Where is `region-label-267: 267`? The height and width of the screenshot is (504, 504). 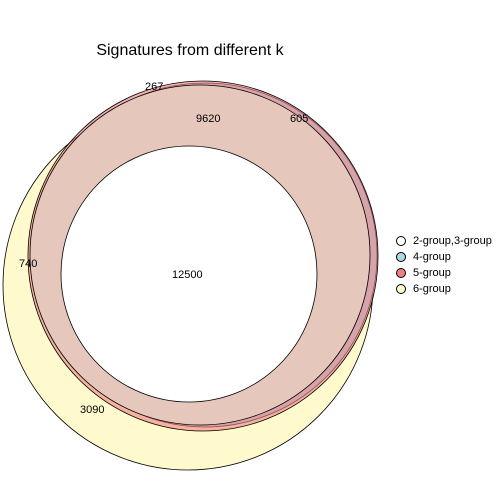 region-label-267: 267 is located at coordinates (154, 87).